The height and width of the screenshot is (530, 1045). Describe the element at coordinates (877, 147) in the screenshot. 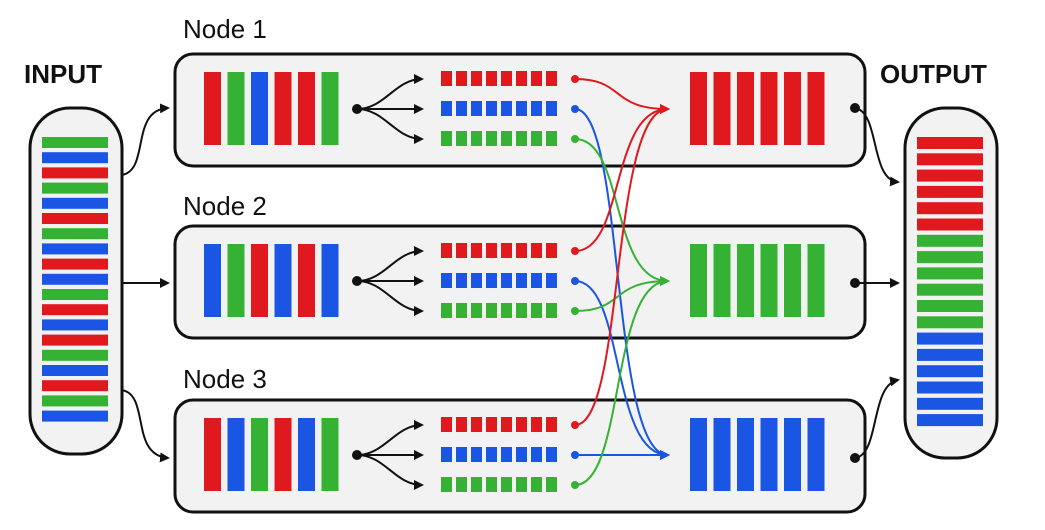

I see `node-1-to-output-arrow` at that location.